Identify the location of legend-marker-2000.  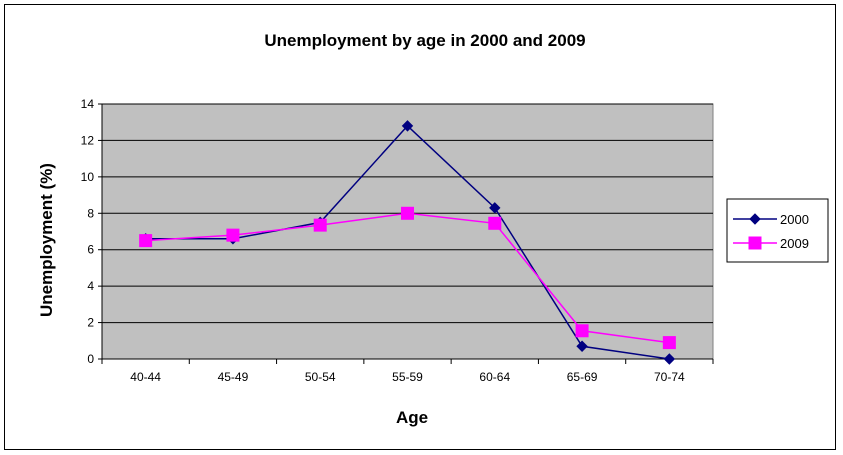
(755, 219).